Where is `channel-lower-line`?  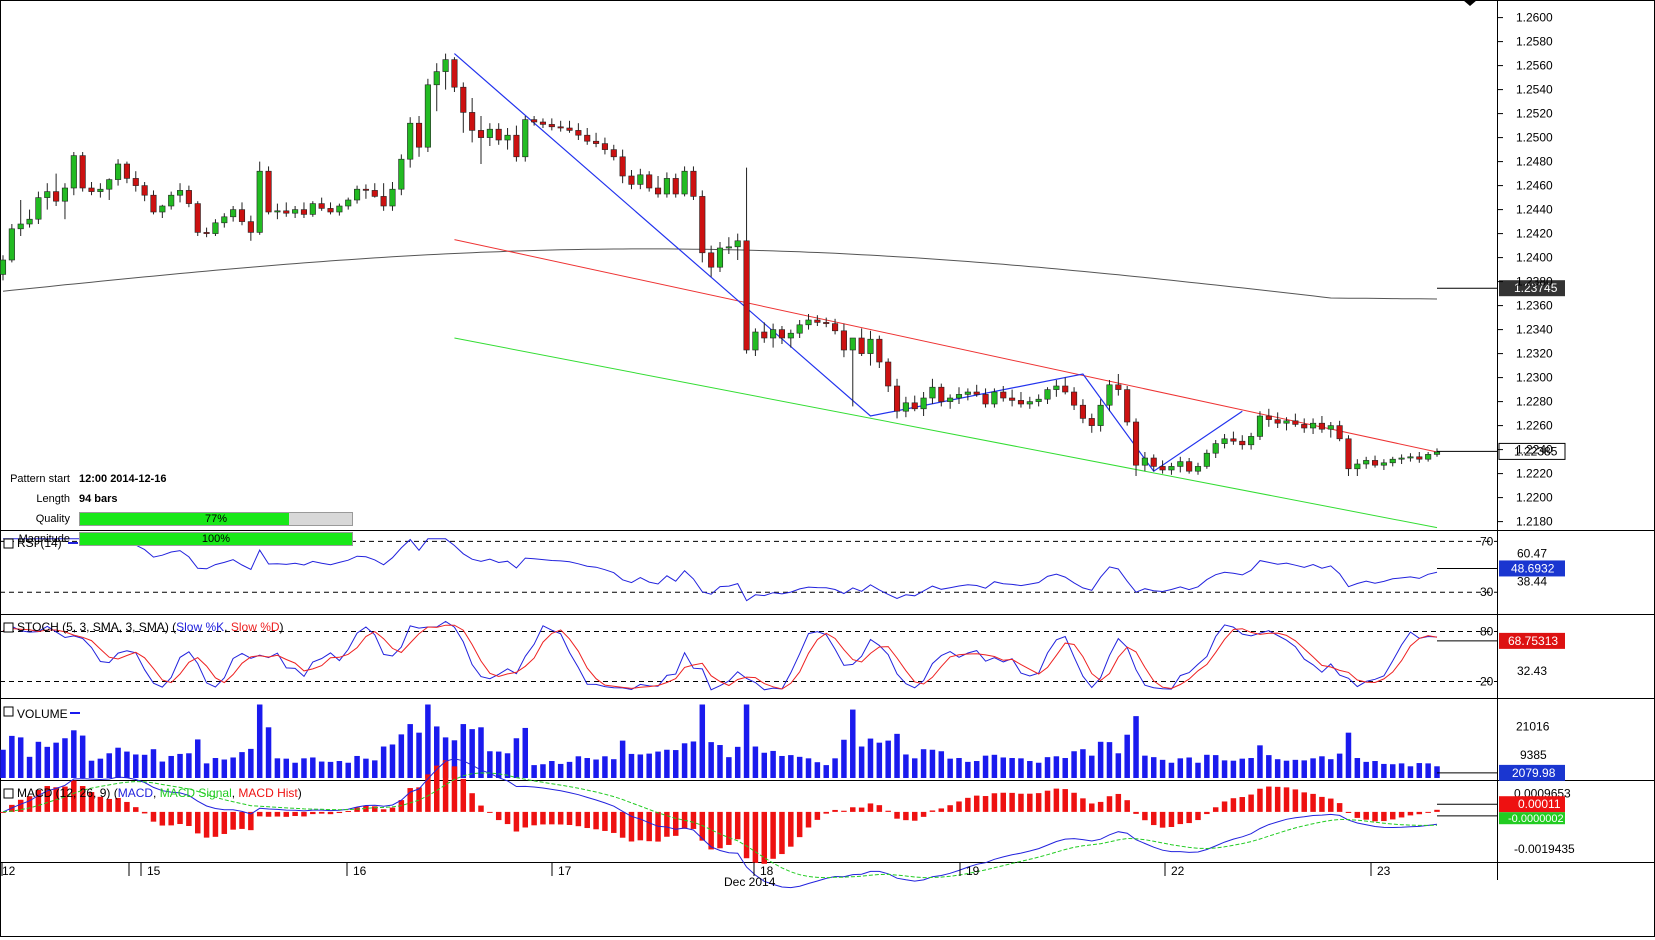 channel-lower-line is located at coordinates (946, 433).